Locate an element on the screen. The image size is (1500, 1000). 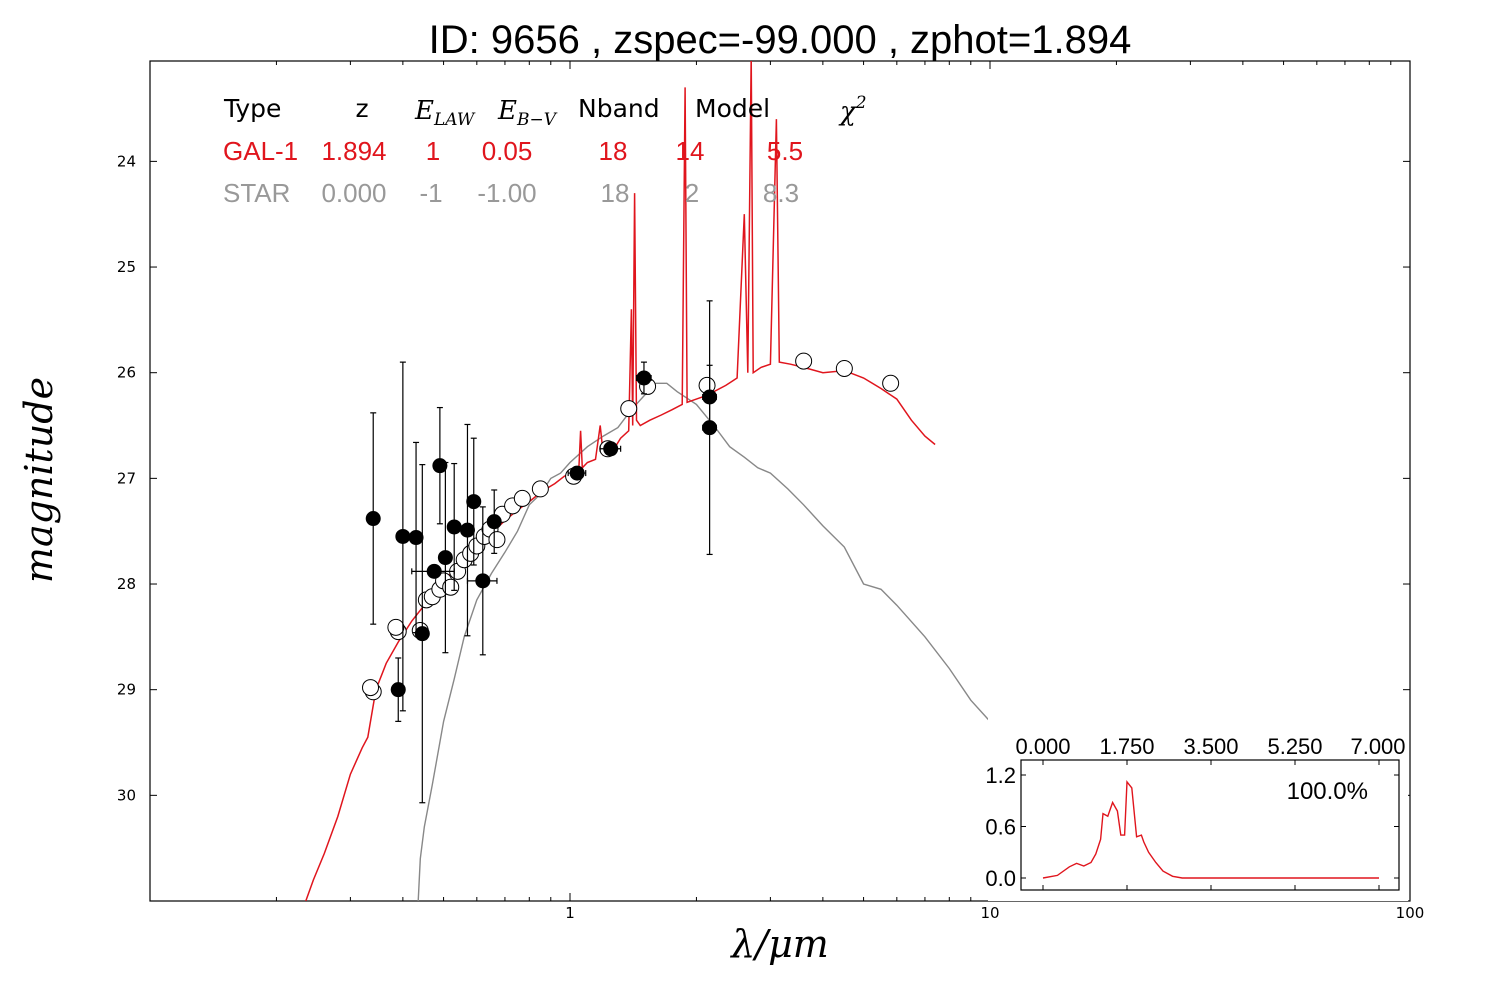
row-model: 14 is located at coordinates (690, 151).